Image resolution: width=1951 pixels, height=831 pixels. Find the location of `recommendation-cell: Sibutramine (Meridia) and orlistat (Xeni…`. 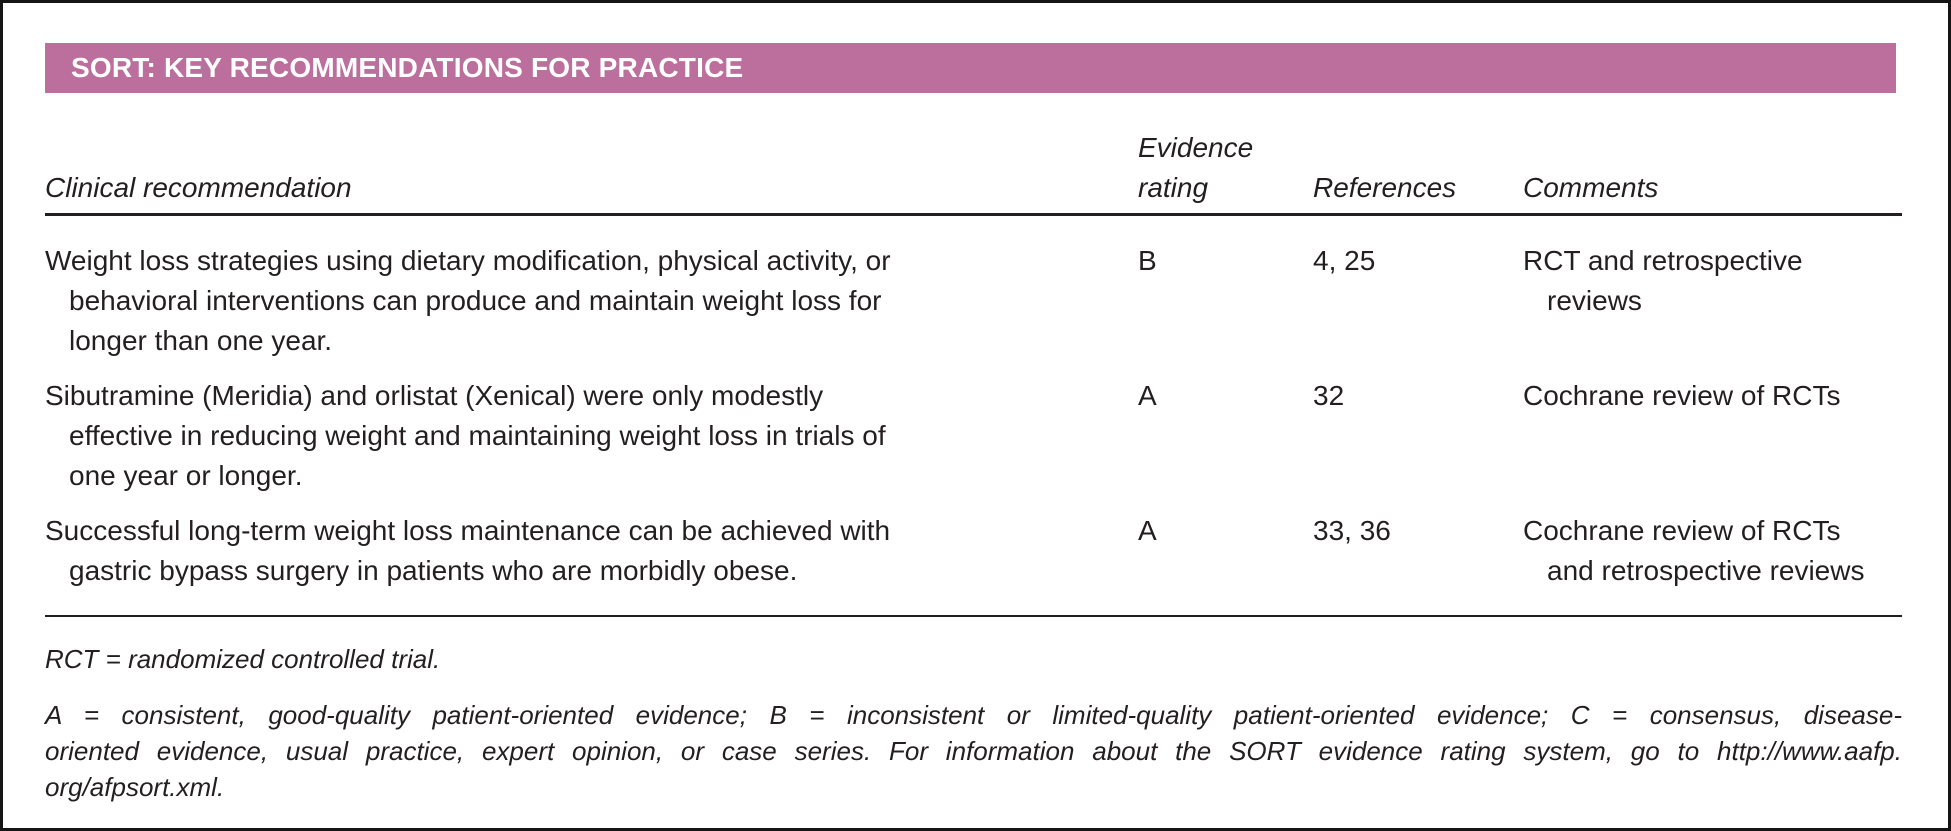

recommendation-cell: Sibutramine (Meridia) and orlistat (Xeni… is located at coordinates (591, 436).